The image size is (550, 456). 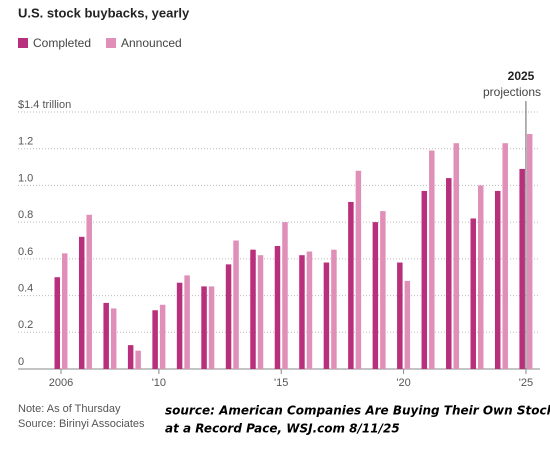 What do you see at coordinates (104, 12) in the screenshot?
I see `chart-title: U.S. stock buybacks, yearly` at bounding box center [104, 12].